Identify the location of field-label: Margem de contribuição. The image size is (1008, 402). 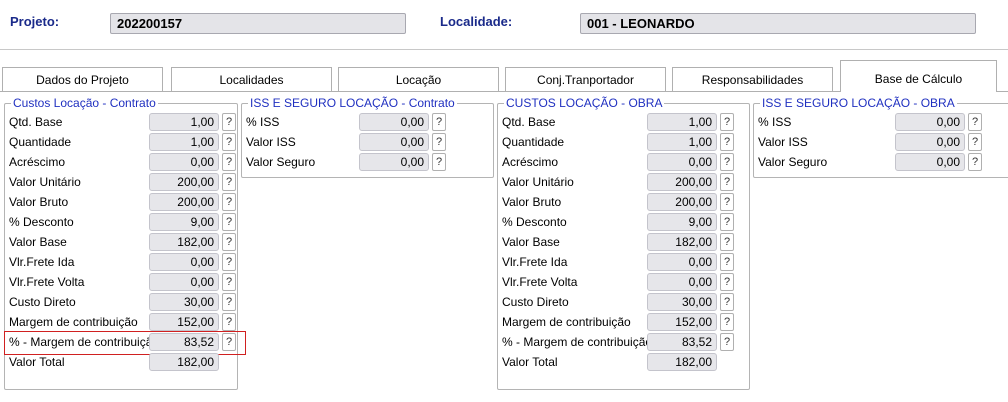
(73, 322).